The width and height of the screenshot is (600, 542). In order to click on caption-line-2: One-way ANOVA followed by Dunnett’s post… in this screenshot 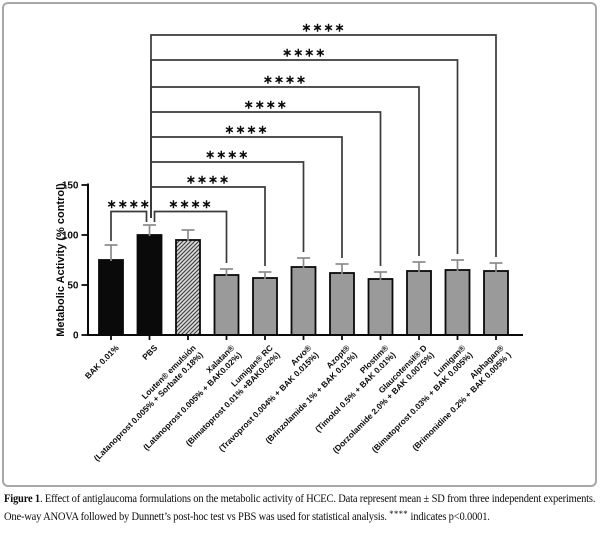, I will do `click(302, 517)`.